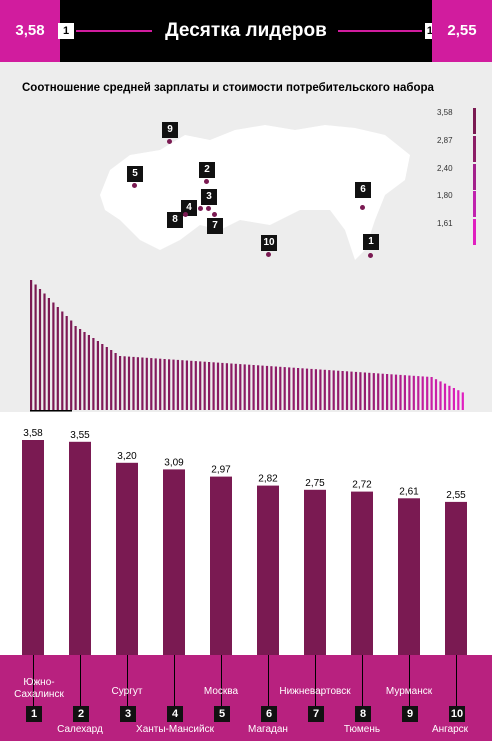 The height and width of the screenshot is (741, 492). What do you see at coordinates (207, 170) in the screenshot?
I see `map-pin-2: 2` at bounding box center [207, 170].